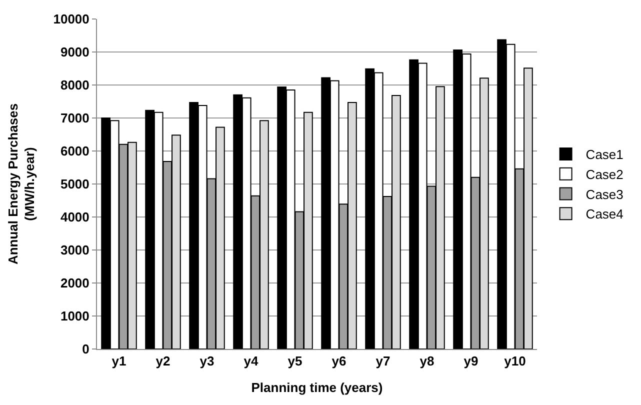 This screenshot has width=641, height=405. What do you see at coordinates (317, 388) in the screenshot?
I see `x-axis-title: Planning time (years)` at bounding box center [317, 388].